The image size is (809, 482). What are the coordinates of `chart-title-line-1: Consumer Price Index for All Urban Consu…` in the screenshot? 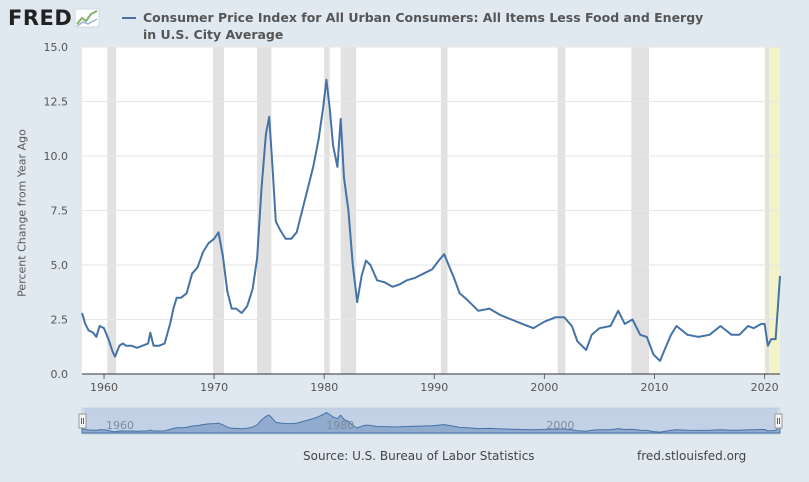 It's located at (423, 17).